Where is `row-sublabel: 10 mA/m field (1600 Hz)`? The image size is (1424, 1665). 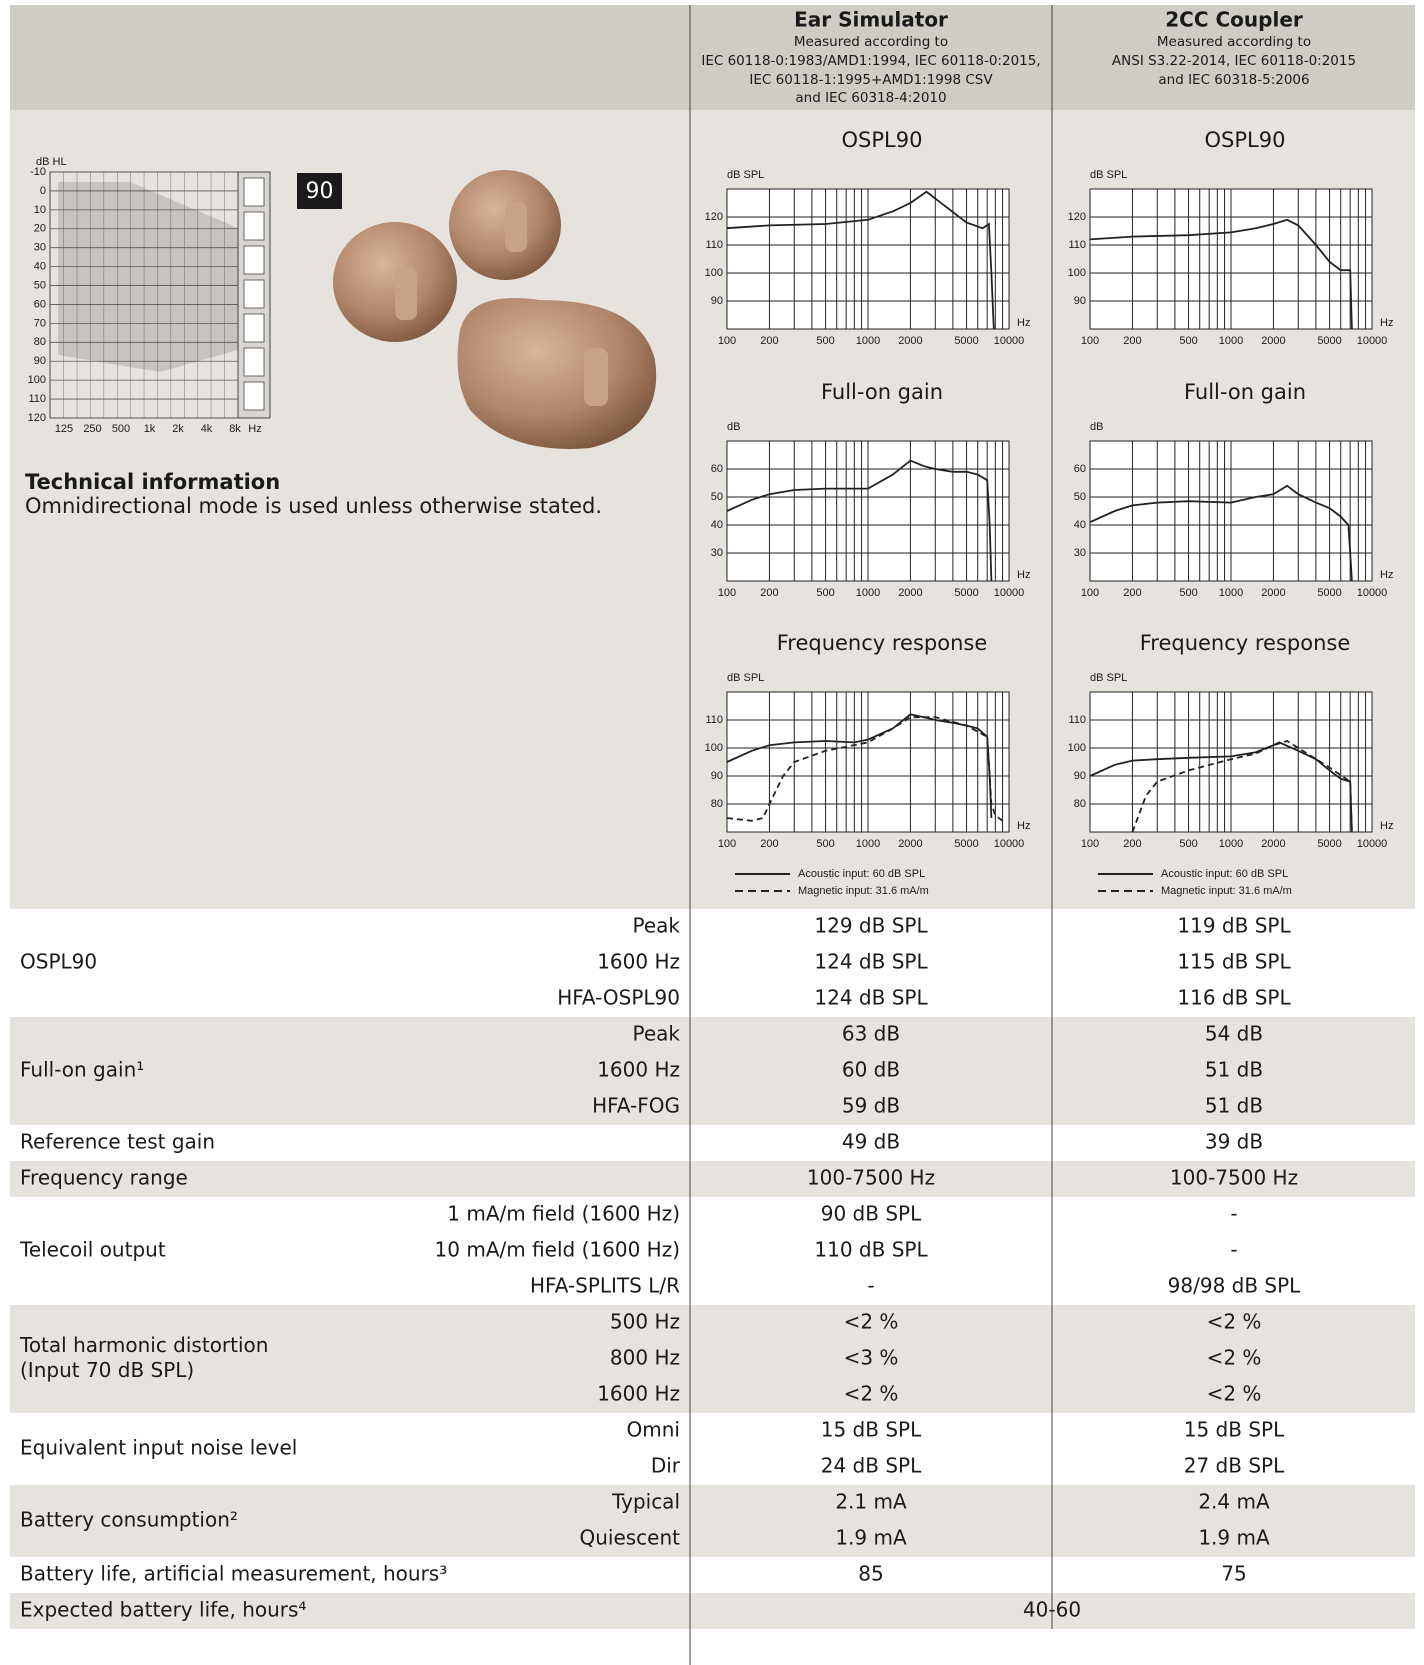
row-sublabel: 10 mA/m field (1600 Hz) is located at coordinates (557, 1250).